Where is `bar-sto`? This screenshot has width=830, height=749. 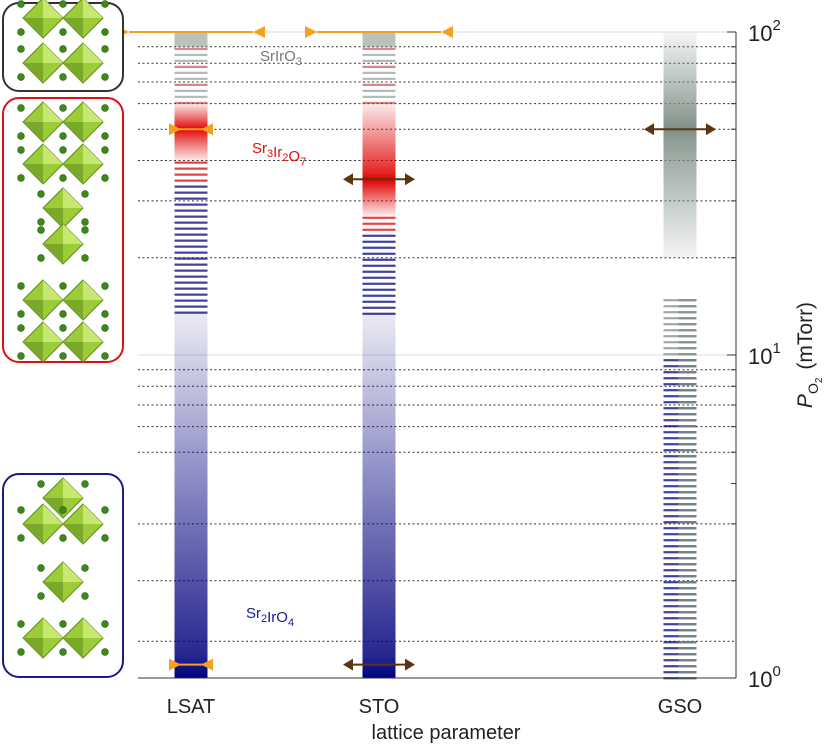 bar-sto is located at coordinates (379, 355).